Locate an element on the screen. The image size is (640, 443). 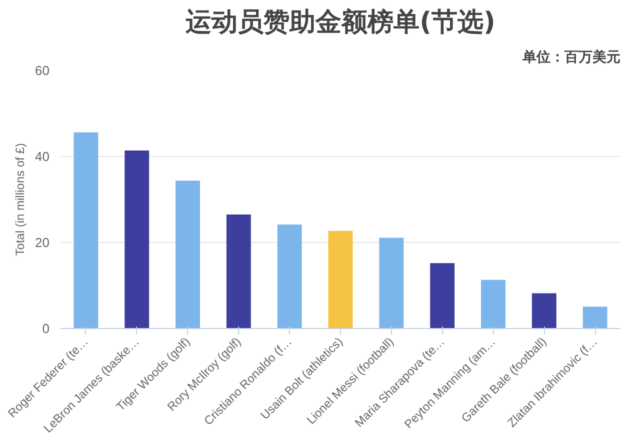
y-tick-label: 40 is located at coordinates (42, 156).